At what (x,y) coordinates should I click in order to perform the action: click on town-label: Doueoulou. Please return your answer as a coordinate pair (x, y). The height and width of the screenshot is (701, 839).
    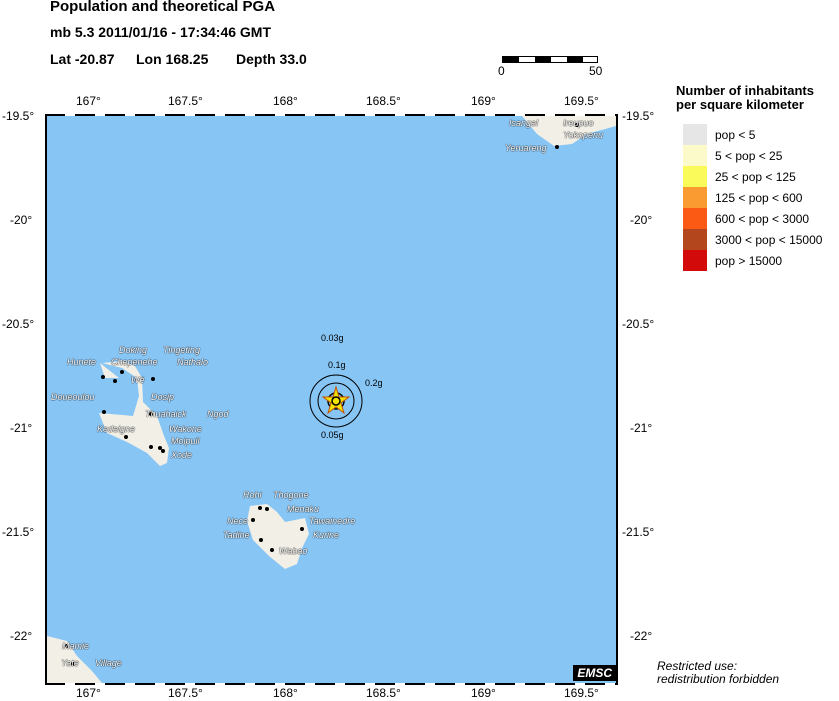
    Looking at the image, I should click on (73, 397).